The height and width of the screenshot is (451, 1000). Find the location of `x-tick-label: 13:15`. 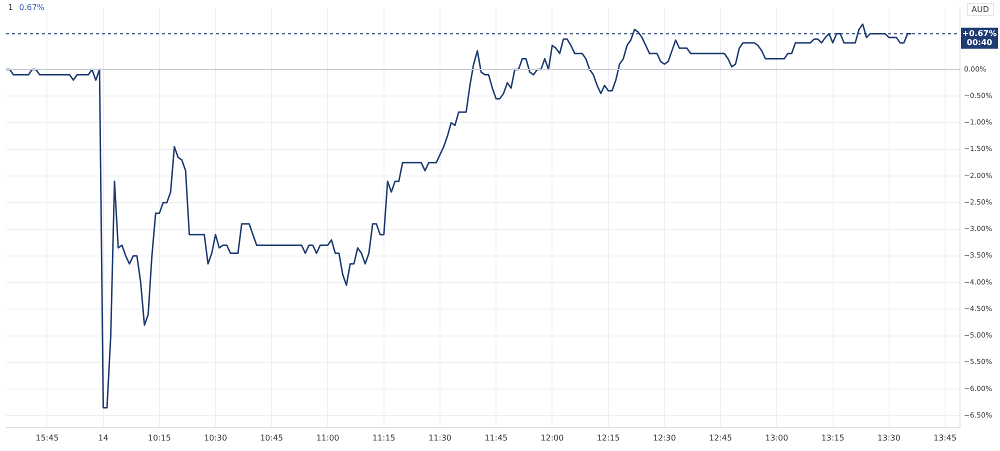

x-tick-label: 13:15 is located at coordinates (832, 437).